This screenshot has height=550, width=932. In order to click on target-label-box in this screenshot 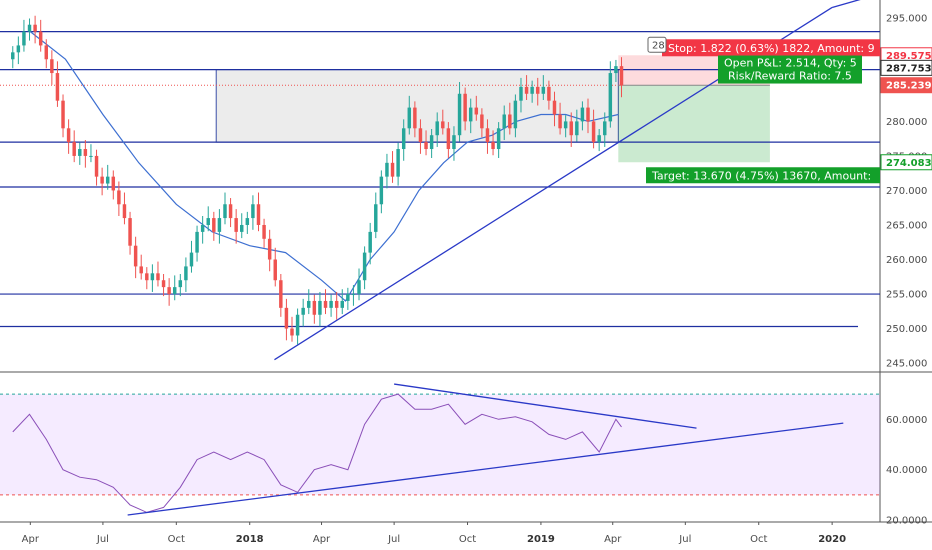, I will do `click(763, 175)`.